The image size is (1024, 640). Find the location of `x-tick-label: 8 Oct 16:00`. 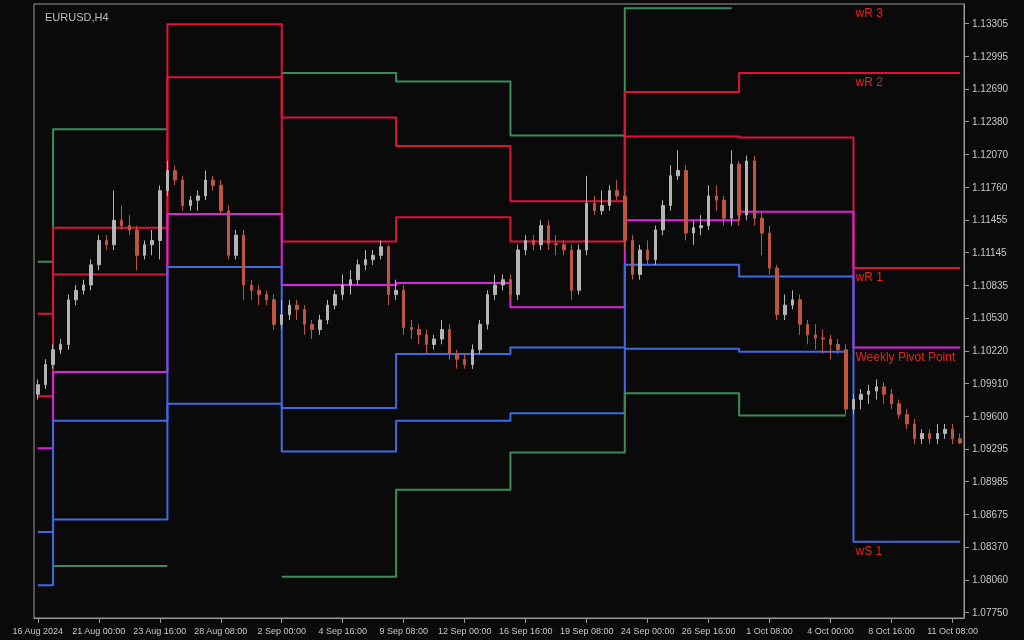

x-tick-label: 8 Oct 16:00 is located at coordinates (891, 630).